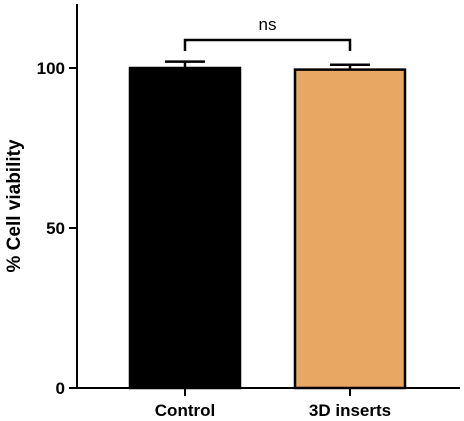 Image resolution: width=464 pixels, height=421 pixels. Describe the element at coordinates (267, 65) in the screenshot. I see `error-bars` at that location.